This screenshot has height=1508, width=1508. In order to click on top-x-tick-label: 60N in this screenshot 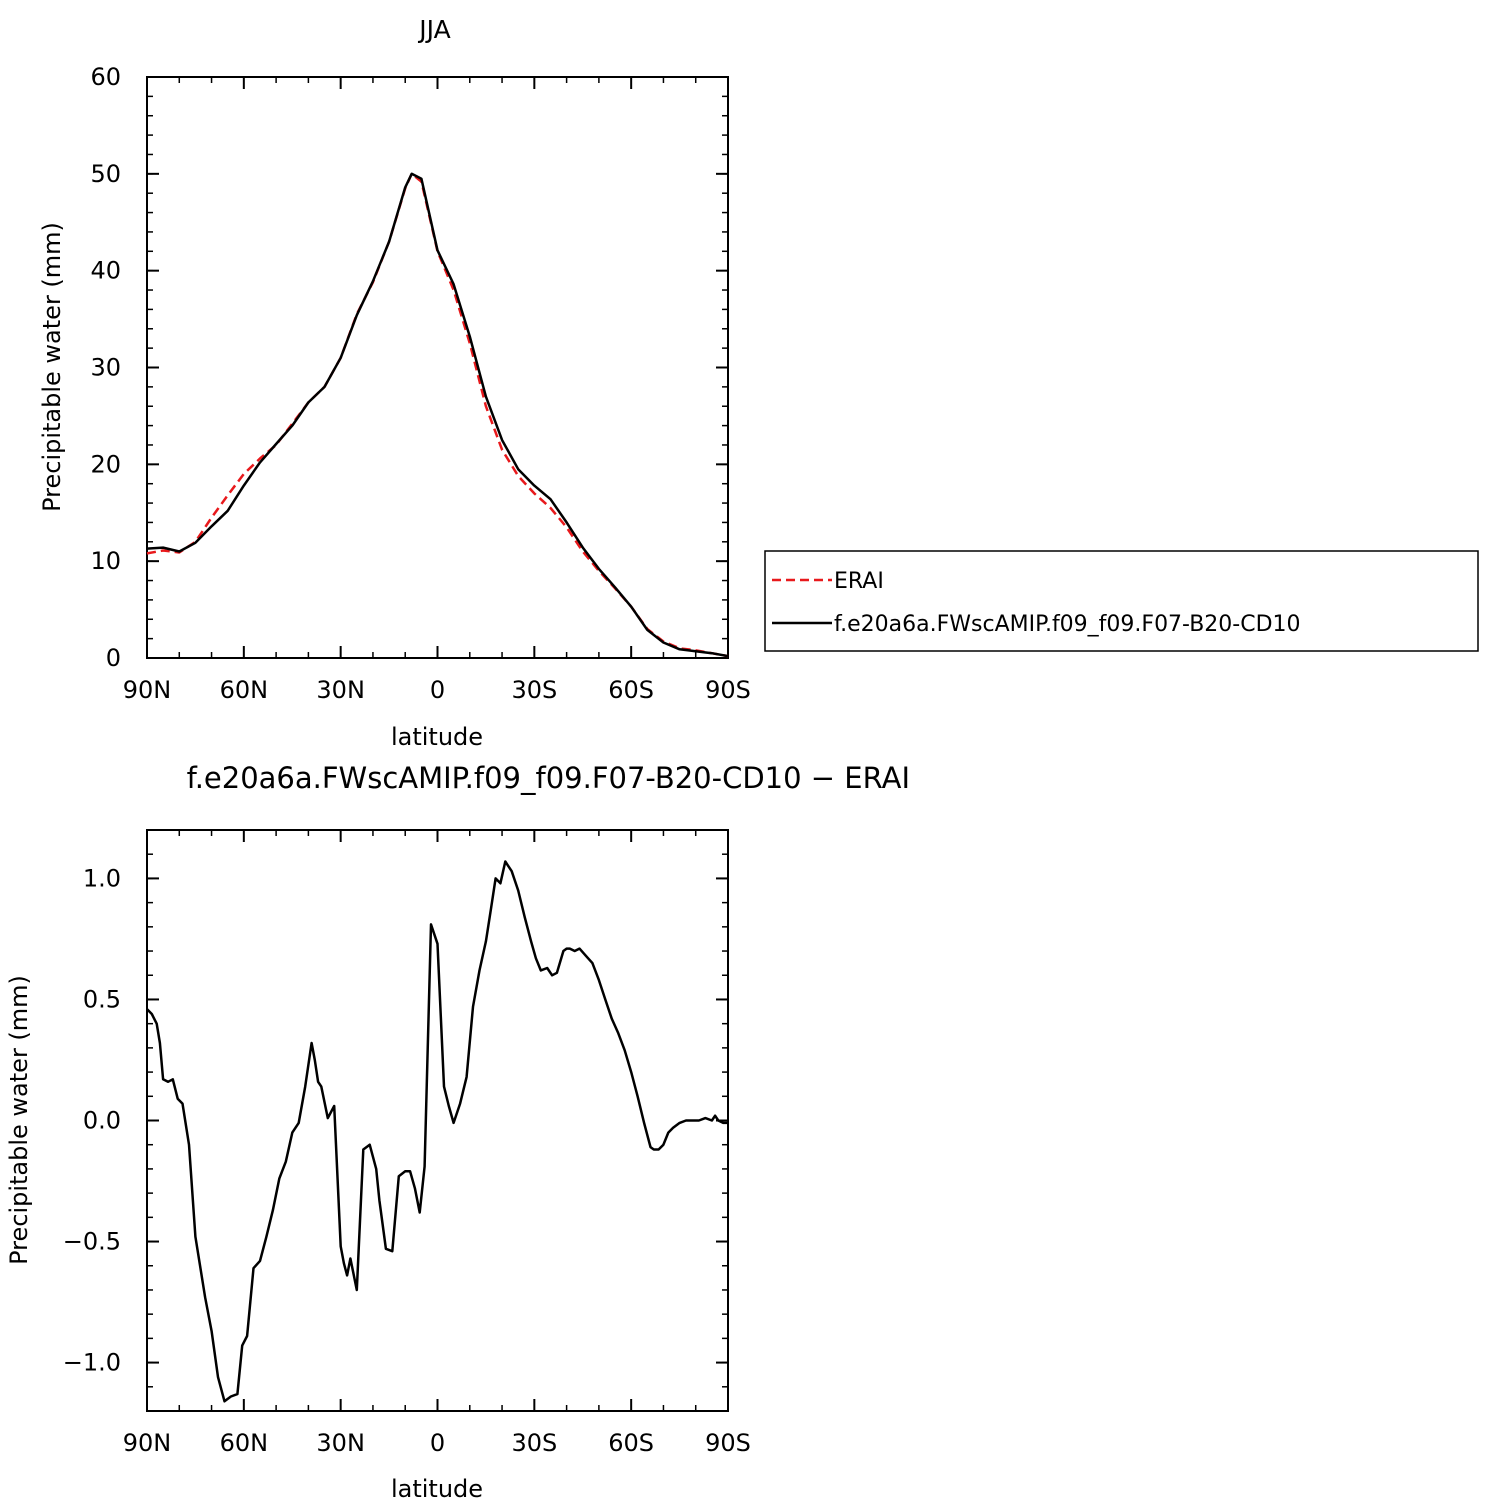, I will do `click(244, 690)`.